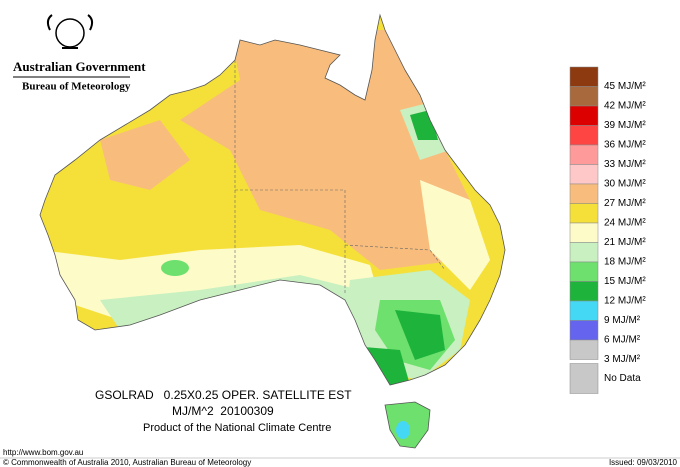 Image resolution: width=680 pixels, height=467 pixels. What do you see at coordinates (625, 106) in the screenshot?
I see `legend-label: 42 MJ/M²` at bounding box center [625, 106].